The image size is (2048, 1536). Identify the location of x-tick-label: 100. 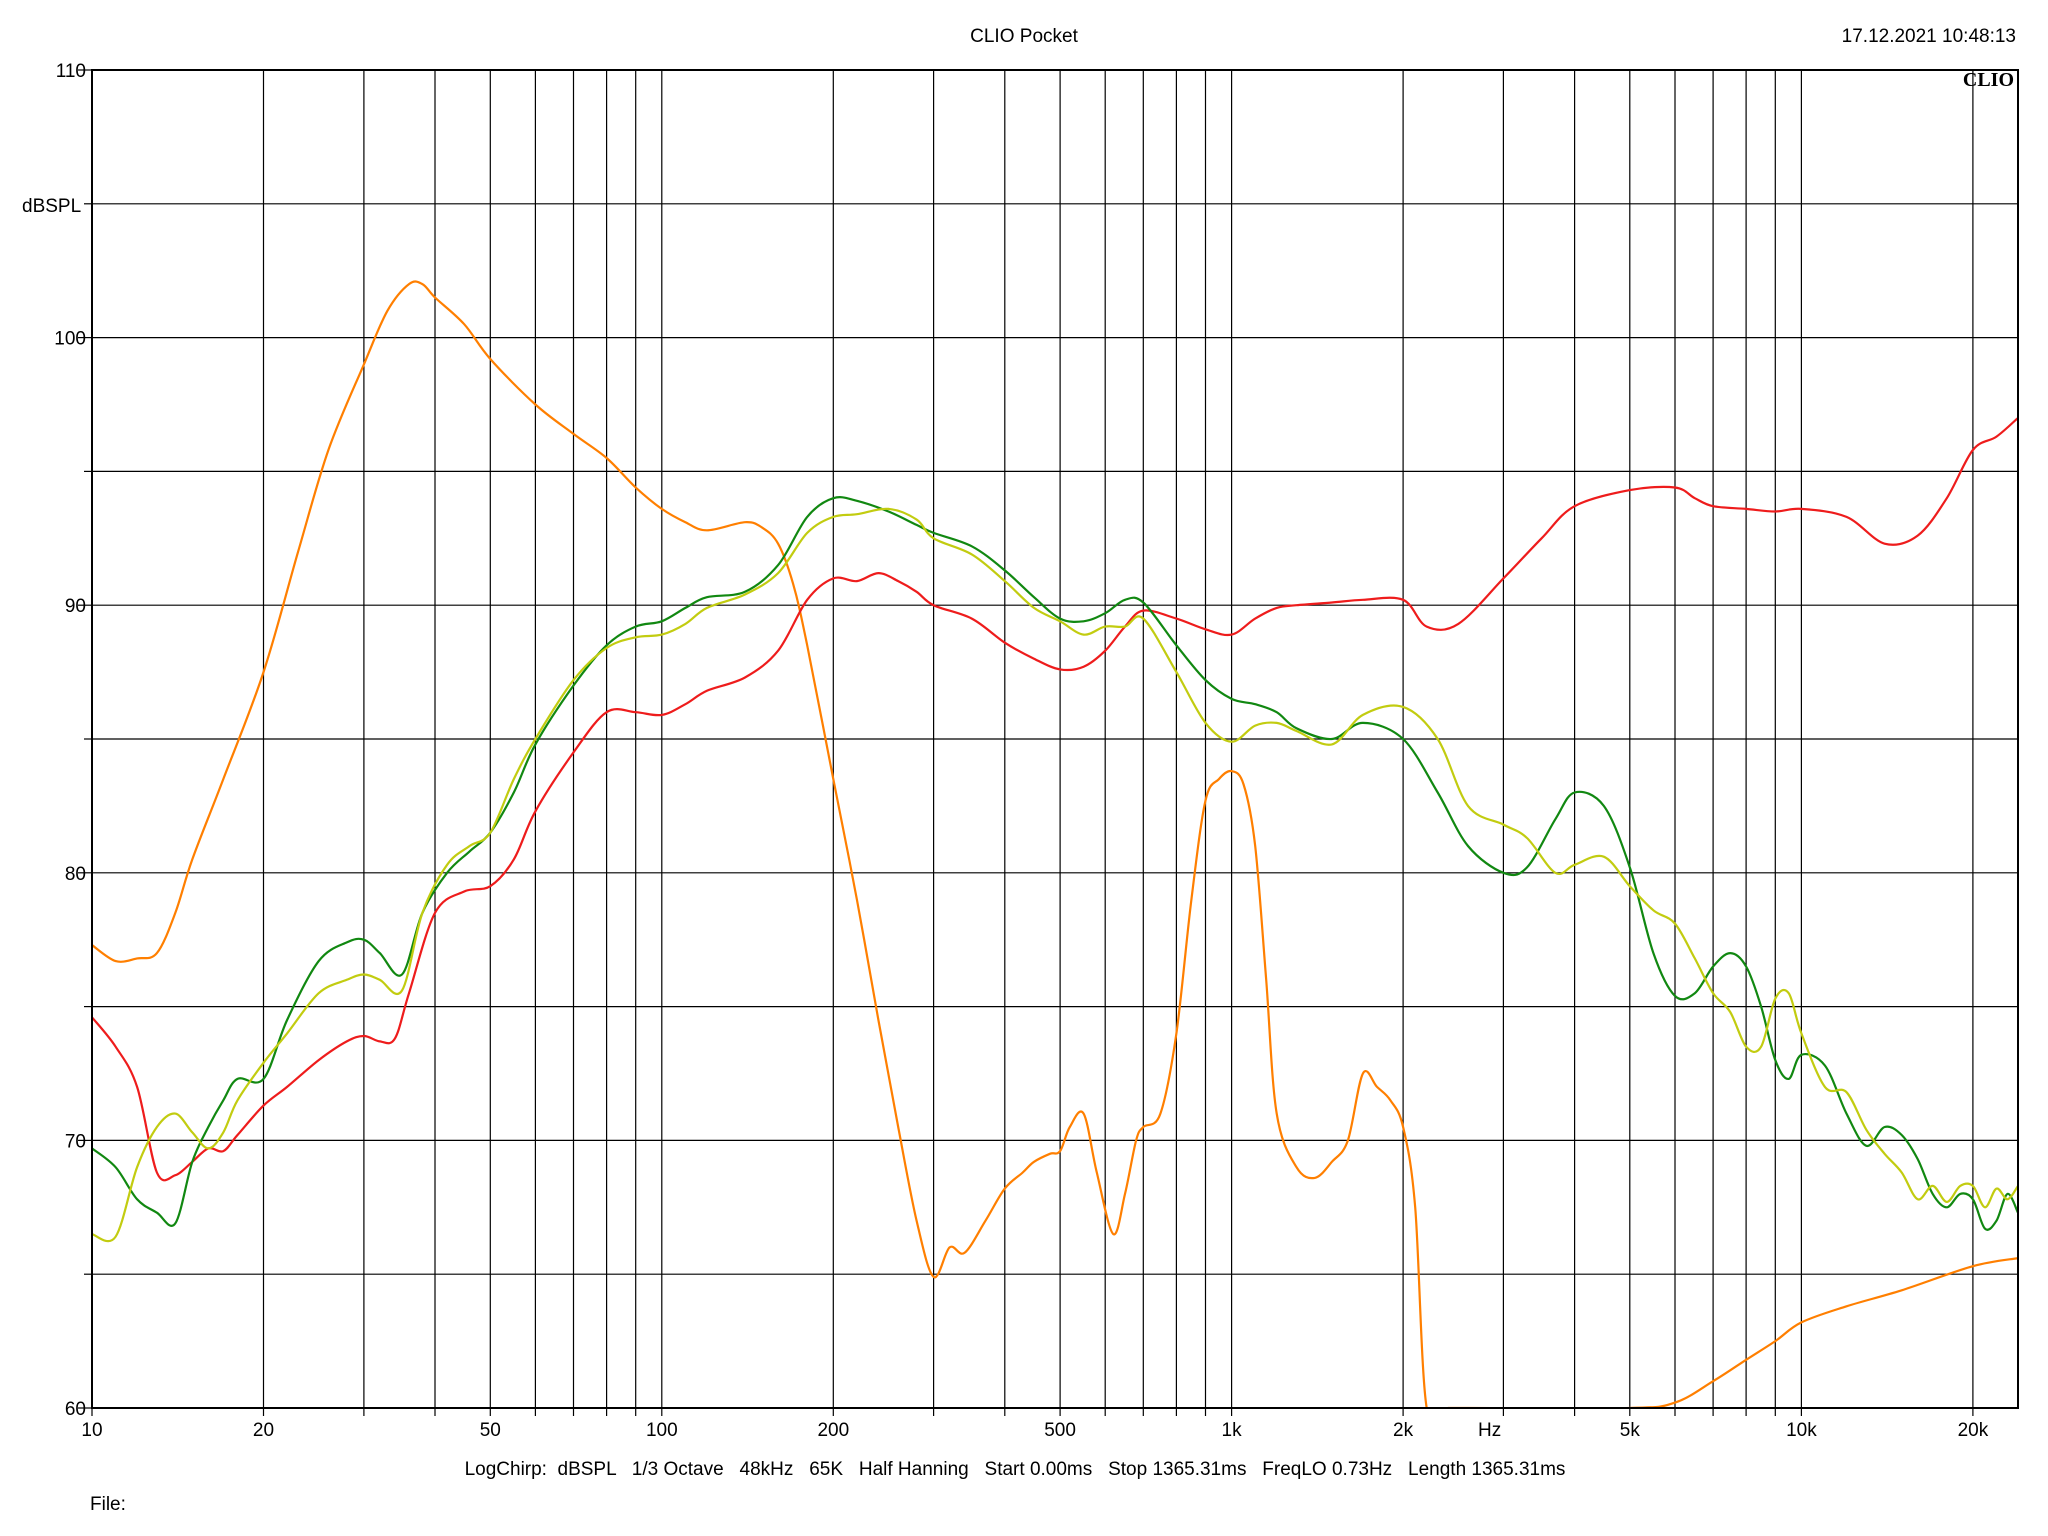
(662, 1430).